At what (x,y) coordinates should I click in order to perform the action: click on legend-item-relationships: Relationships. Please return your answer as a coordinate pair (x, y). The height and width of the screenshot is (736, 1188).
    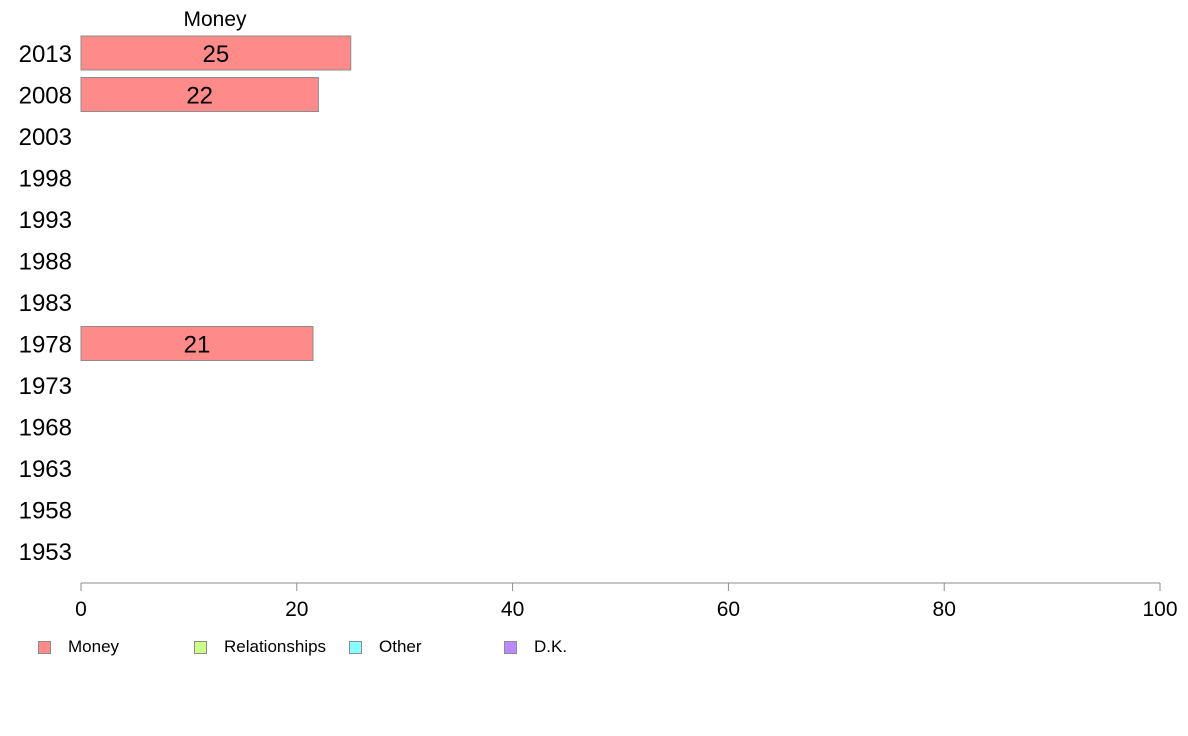
    Looking at the image, I should click on (260, 647).